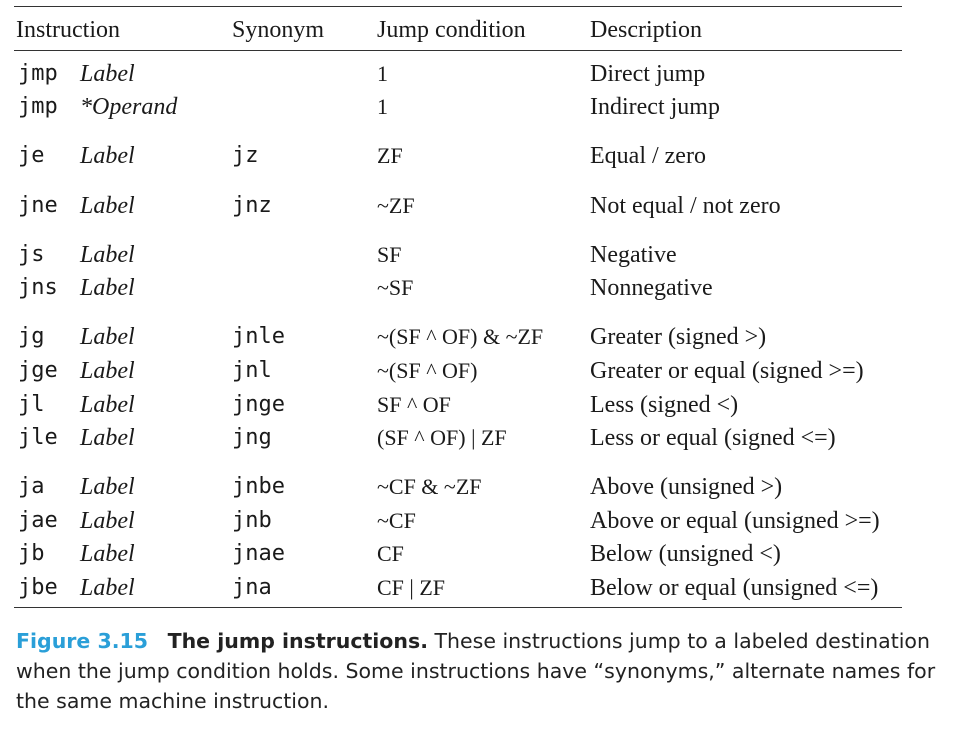 Image resolution: width=979 pixels, height=734 pixels. Describe the element at coordinates (458, 255) in the screenshot. I see `table-row: js Label SF Negative` at that location.